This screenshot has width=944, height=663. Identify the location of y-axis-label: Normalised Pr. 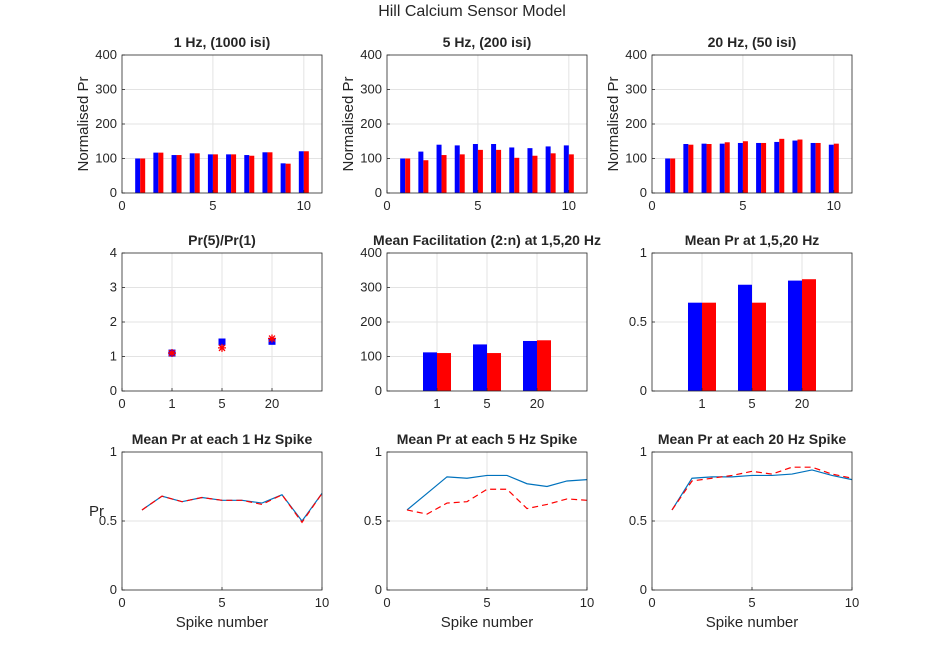
(613, 123).